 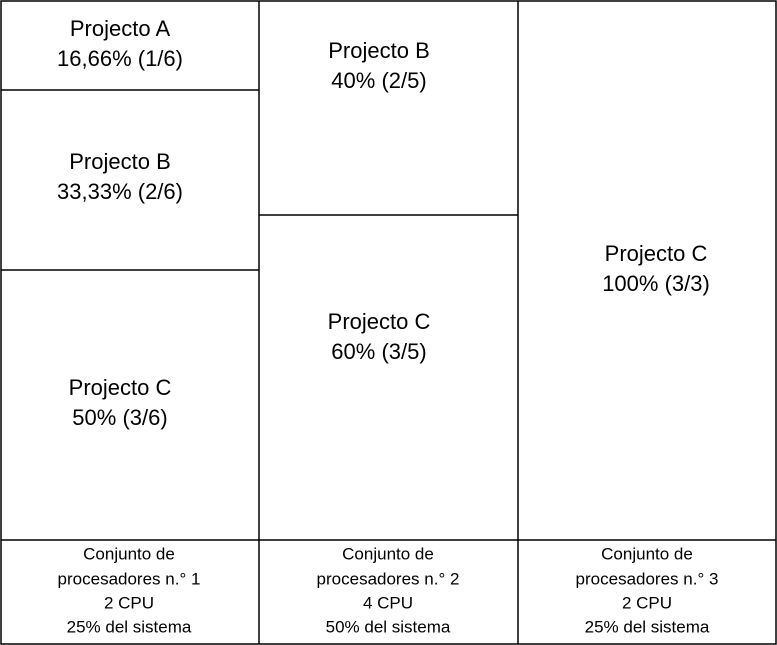 I want to click on footer-line: 50% del sistema, so click(x=388, y=626).